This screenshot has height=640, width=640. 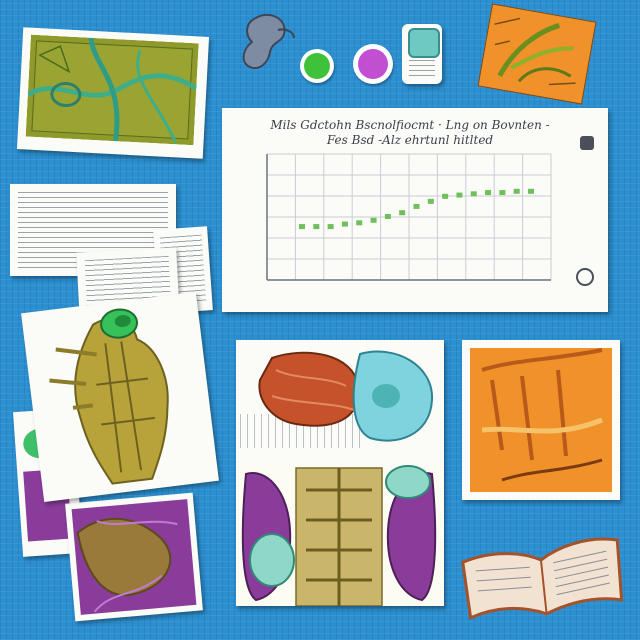 I want to click on leaf-illustration-card, so click(x=537, y=54).